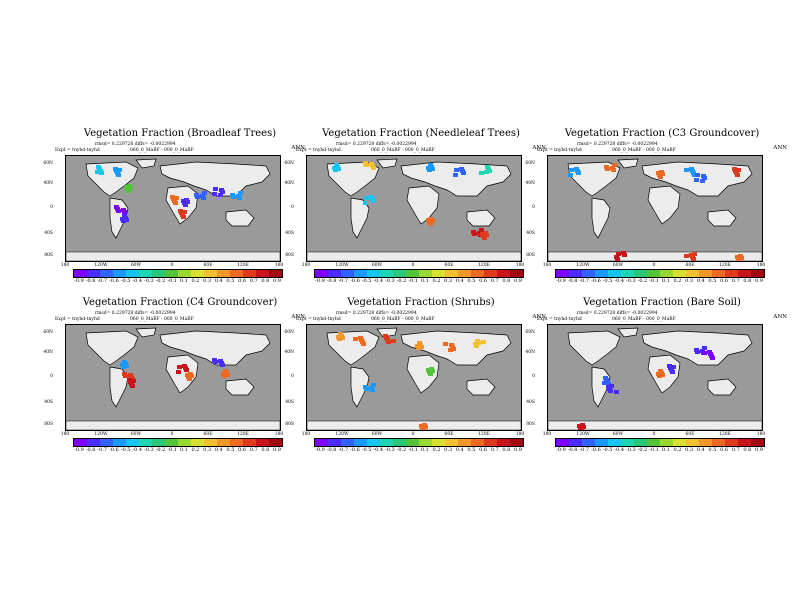 The image size is (800, 600). I want to click on lon-tick-label: 180, so click(279, 434).